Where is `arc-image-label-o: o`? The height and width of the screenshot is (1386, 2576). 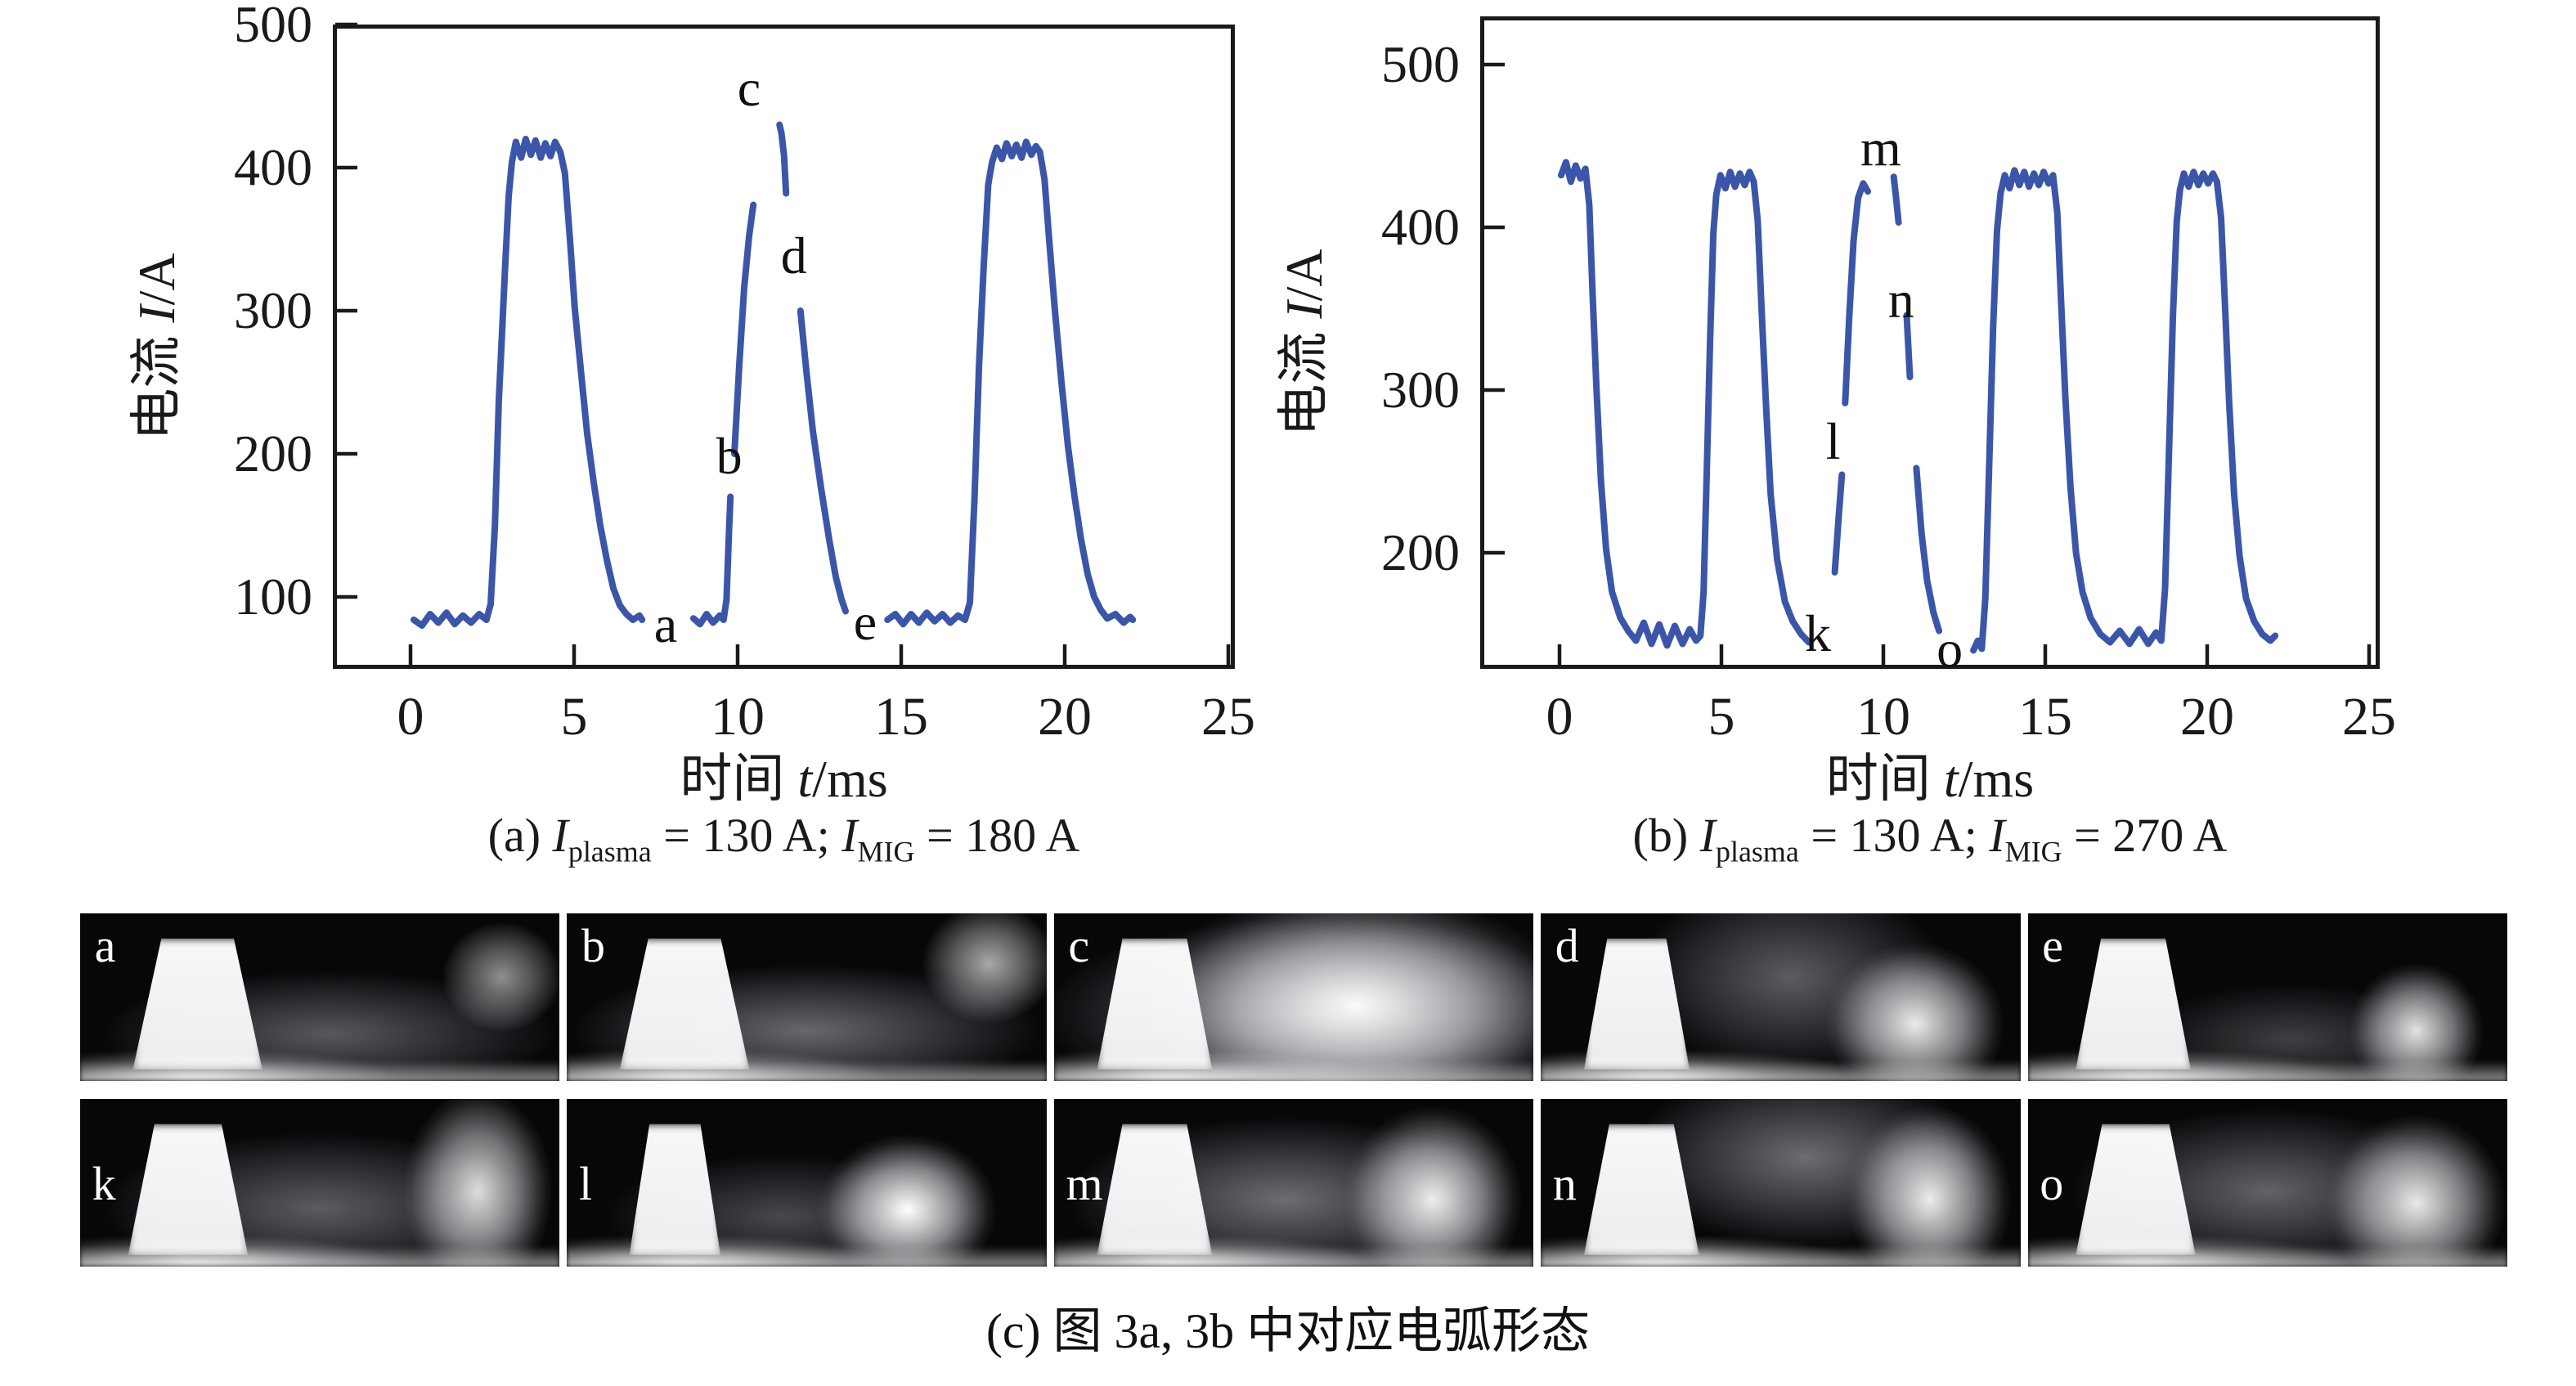 arc-image-label-o: o is located at coordinates (2052, 1183).